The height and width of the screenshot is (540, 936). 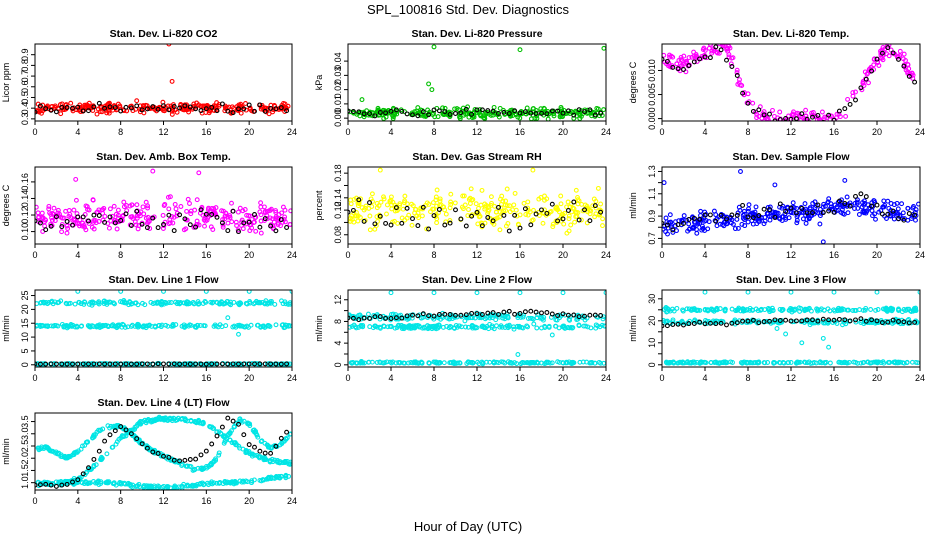 I want to click on x-tick-label: 20, so click(x=877, y=378).